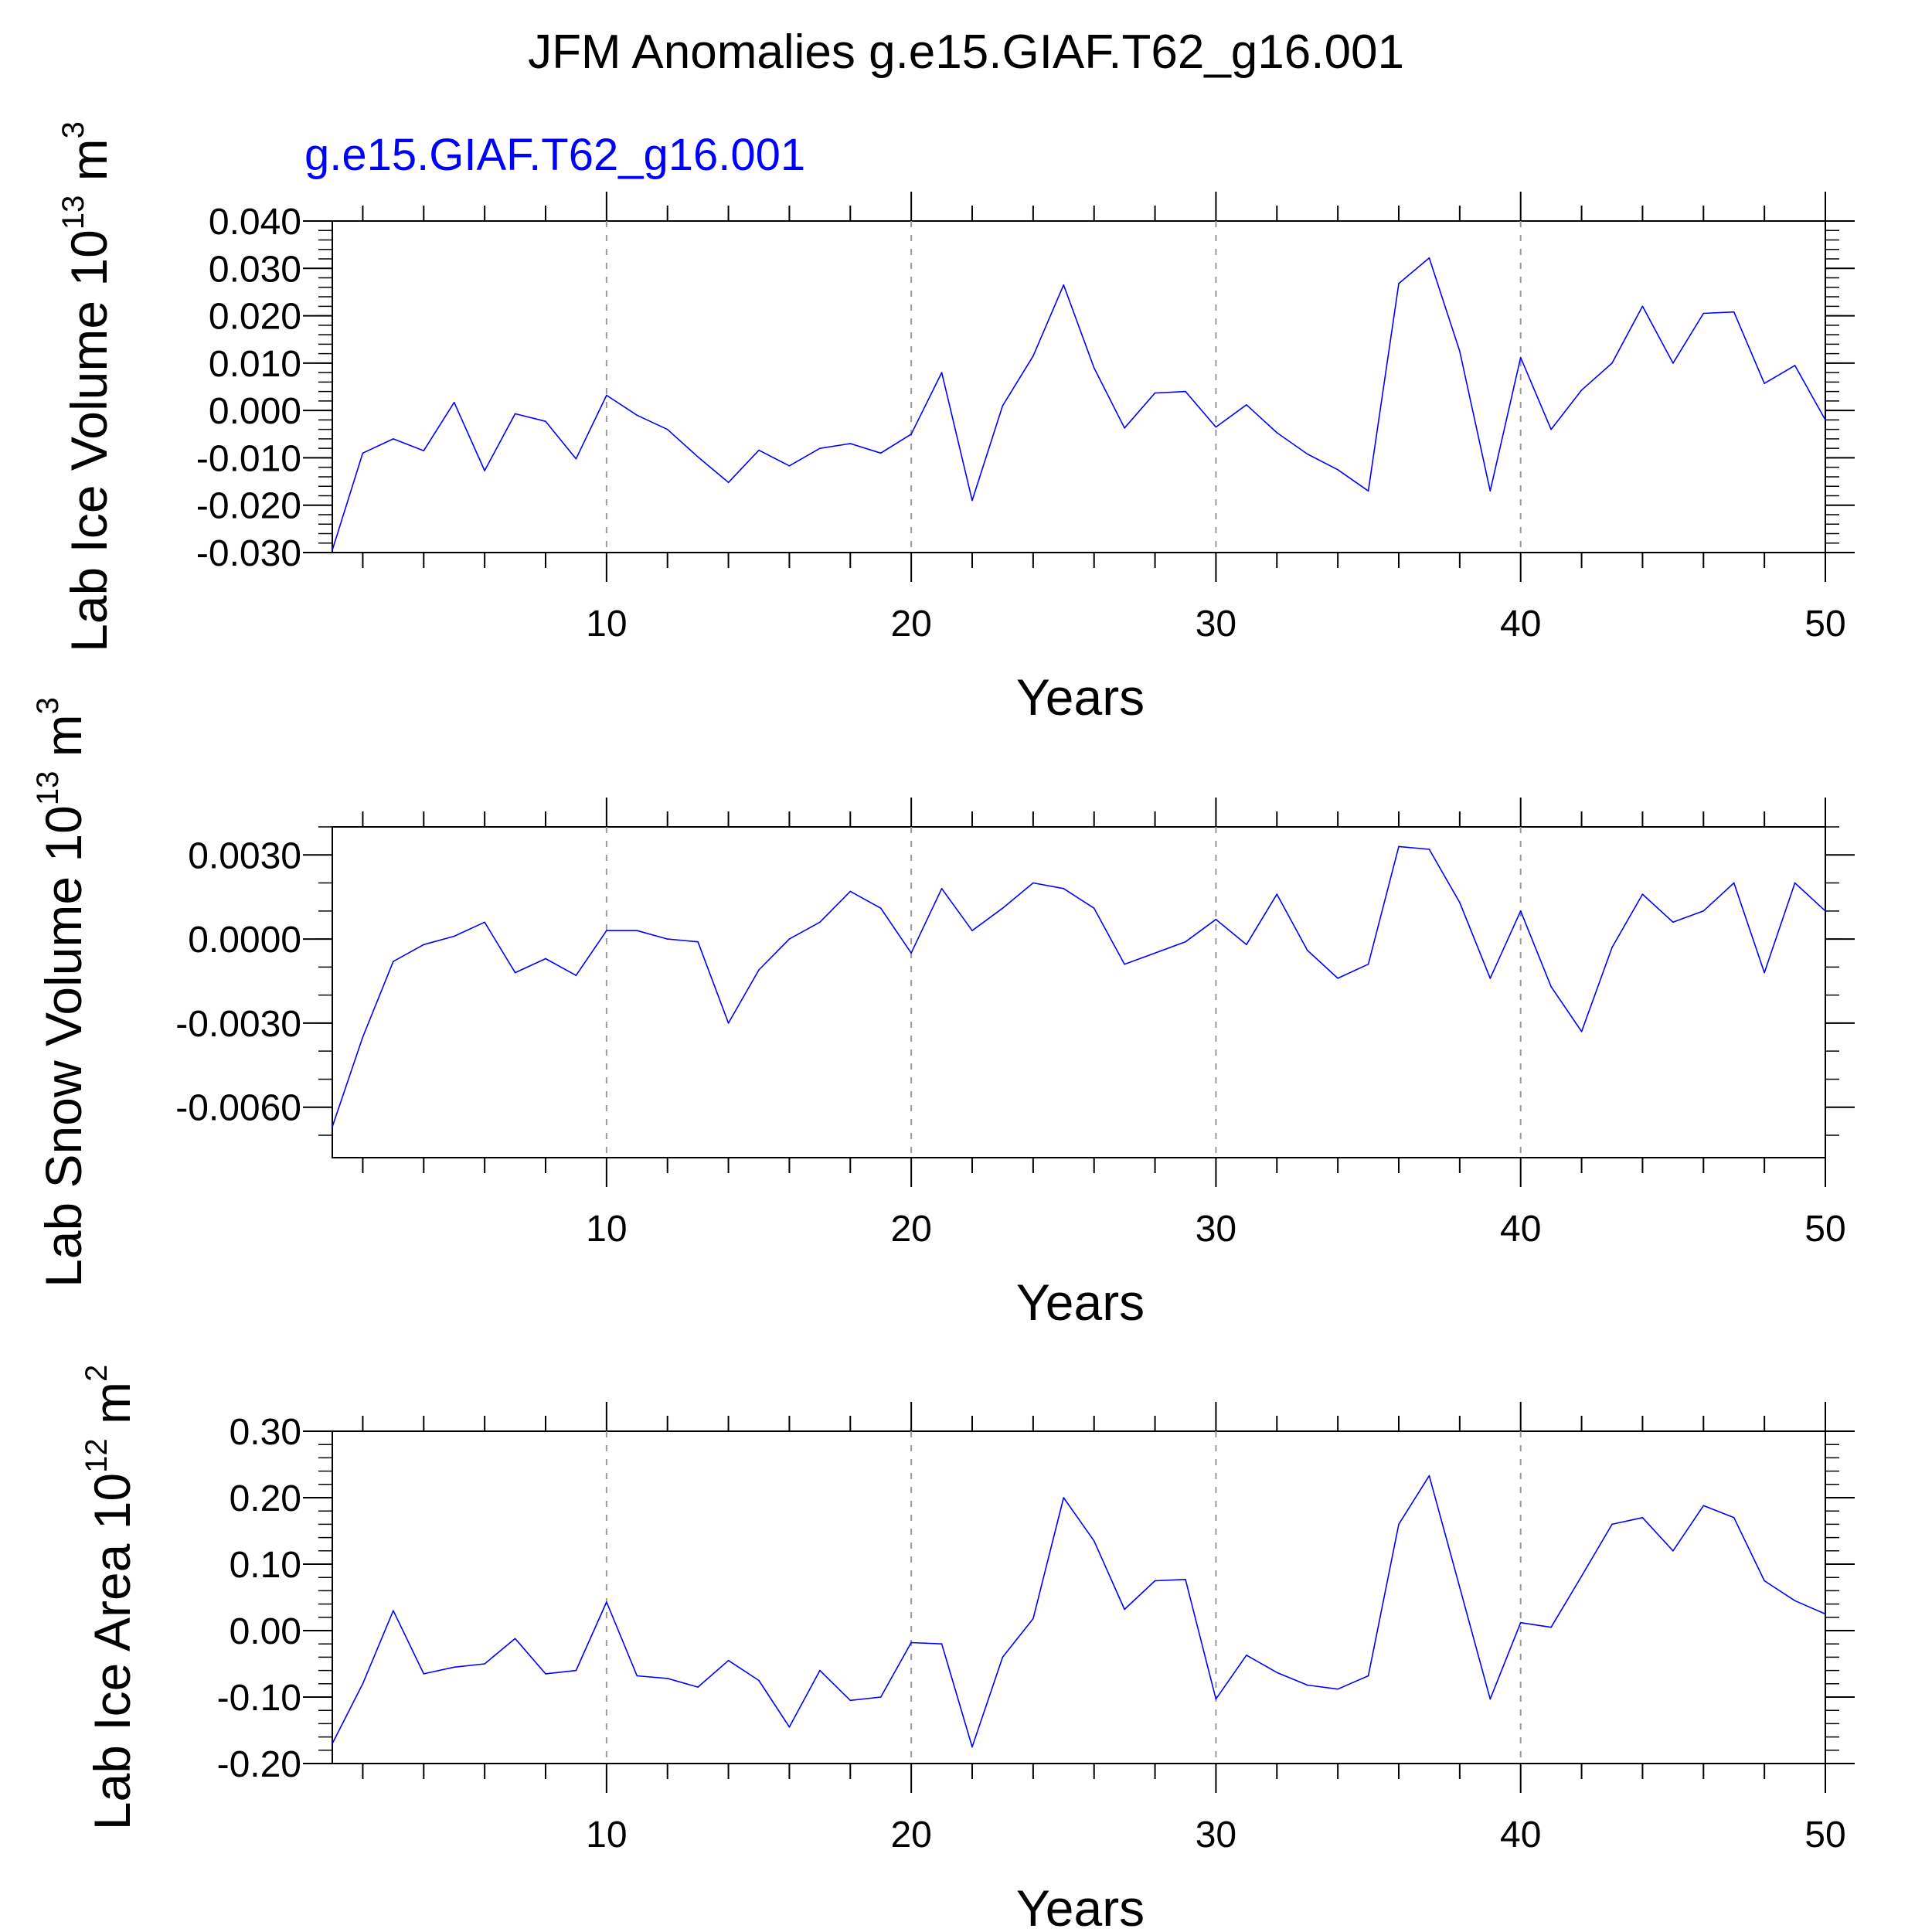  What do you see at coordinates (1825, 624) in the screenshot?
I see `x-tick-label: 50` at bounding box center [1825, 624].